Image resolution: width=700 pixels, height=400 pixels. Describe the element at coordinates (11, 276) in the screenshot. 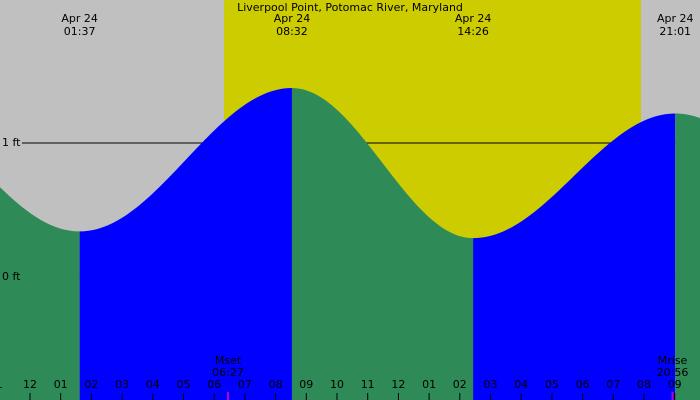

I see `y-tick-label: 0 ft` at that location.